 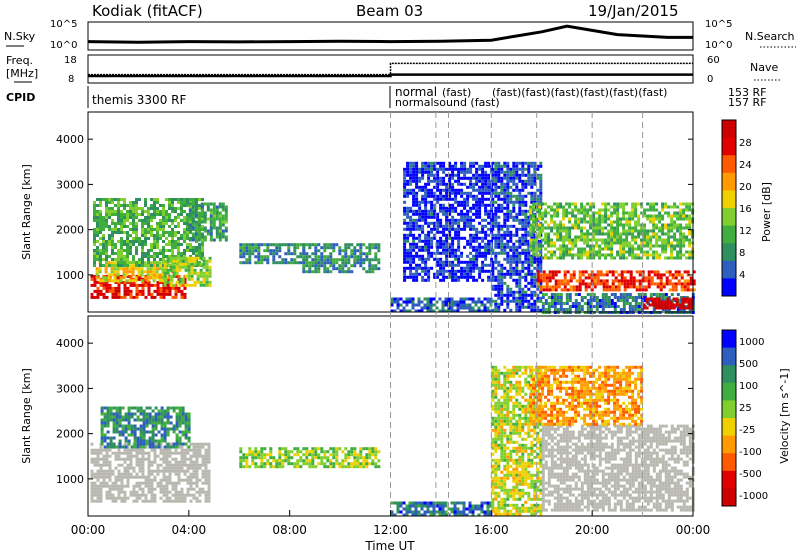 What do you see at coordinates (390, 70) in the screenshot?
I see `freq-series` at bounding box center [390, 70].